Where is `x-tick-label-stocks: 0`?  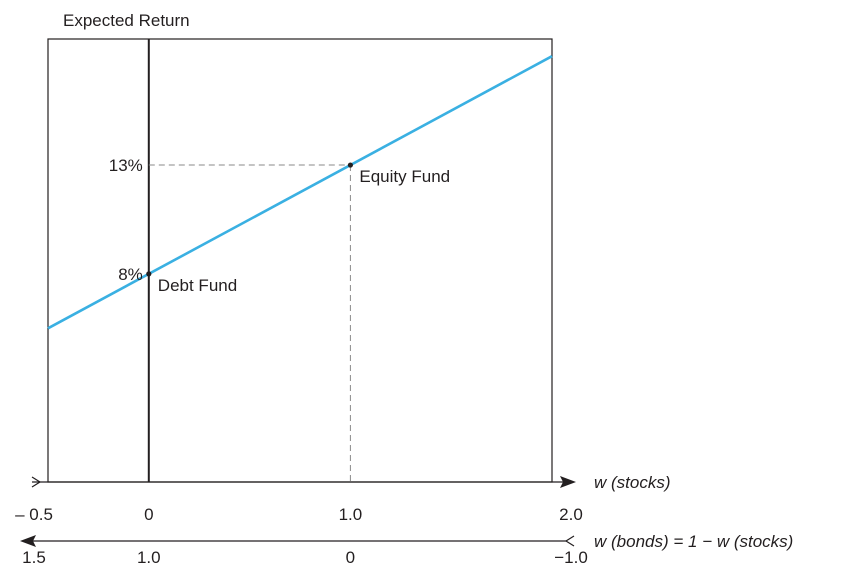 x-tick-label-stocks: 0 is located at coordinates (148, 514).